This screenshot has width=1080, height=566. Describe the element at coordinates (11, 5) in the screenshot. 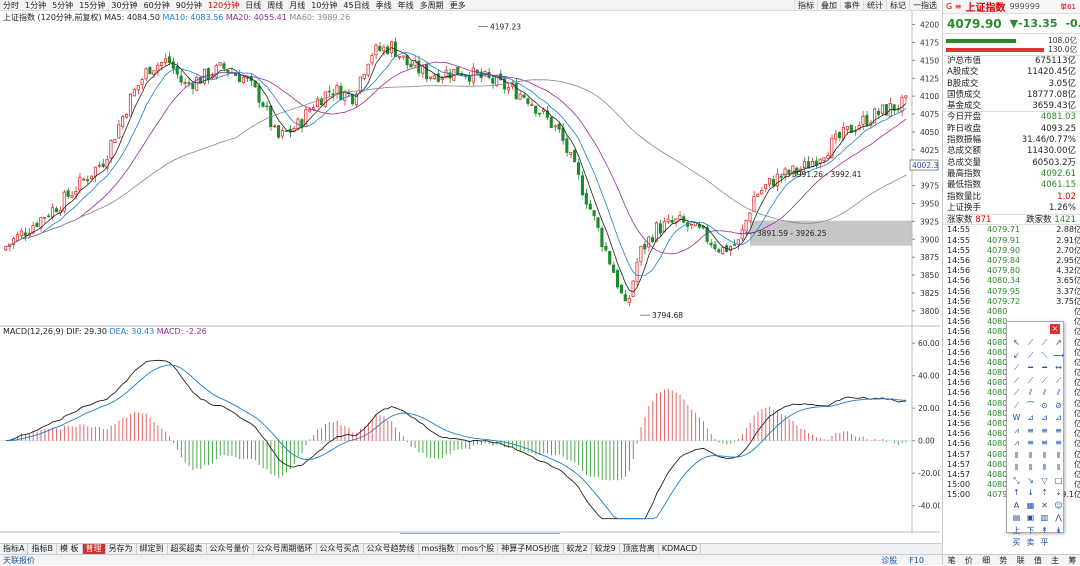

I see `period-tab-0: 分时` at that location.